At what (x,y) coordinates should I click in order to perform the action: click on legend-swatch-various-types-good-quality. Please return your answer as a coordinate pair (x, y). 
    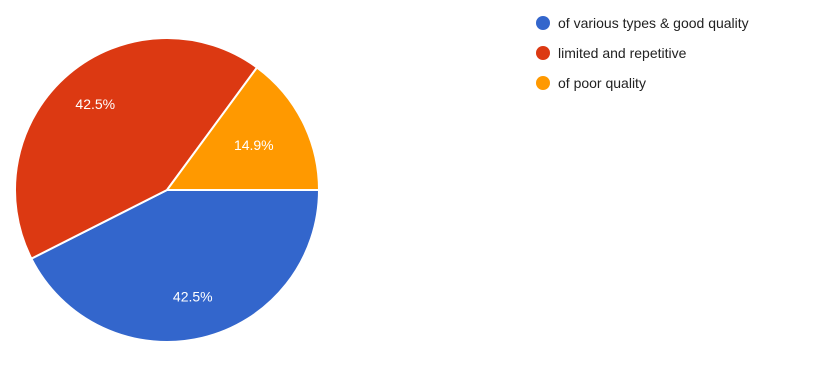
    Looking at the image, I should click on (543, 23).